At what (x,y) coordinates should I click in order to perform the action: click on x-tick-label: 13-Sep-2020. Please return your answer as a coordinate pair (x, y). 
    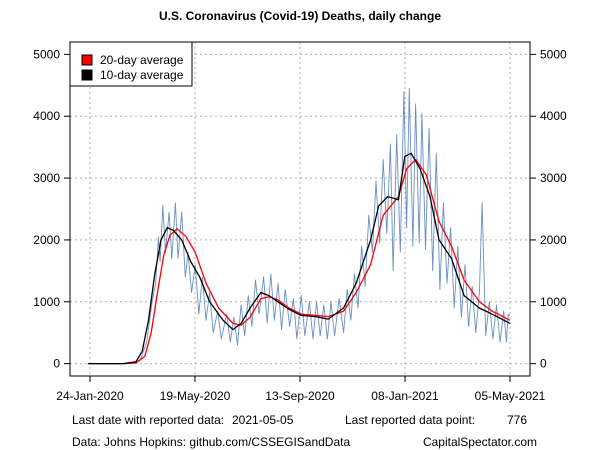
    Looking at the image, I should click on (300, 396).